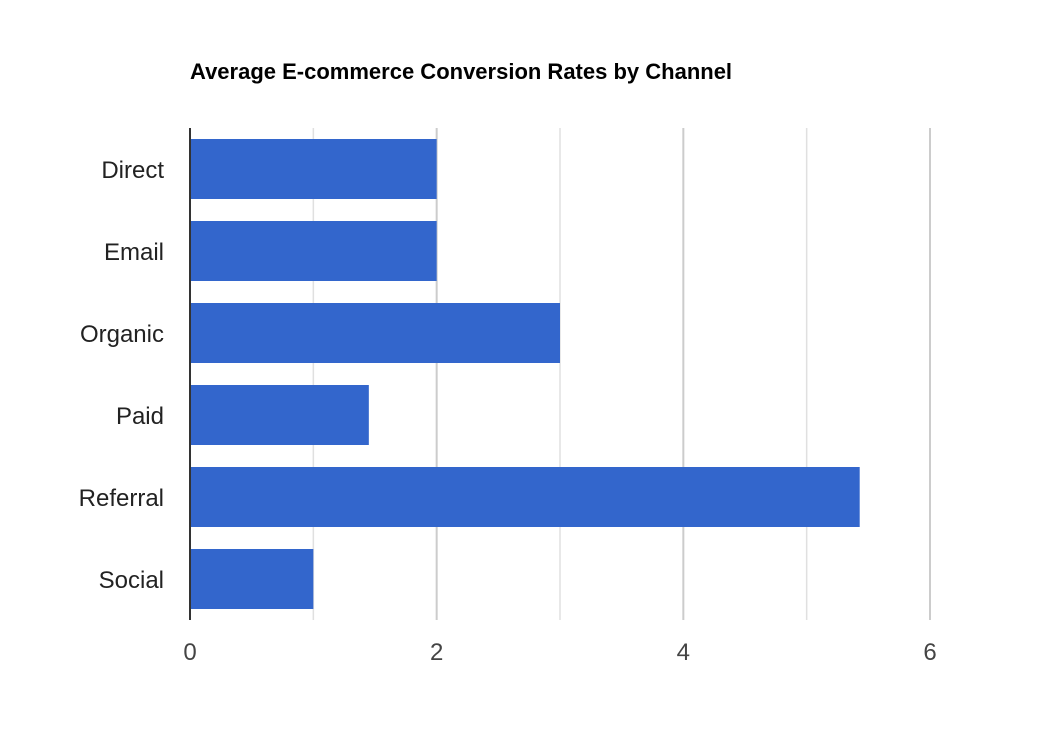 This screenshot has height=744, width=1056. Describe the element at coordinates (122, 375) in the screenshot. I see `category-labels: Direct Email Organic Paid Referral Social` at that location.